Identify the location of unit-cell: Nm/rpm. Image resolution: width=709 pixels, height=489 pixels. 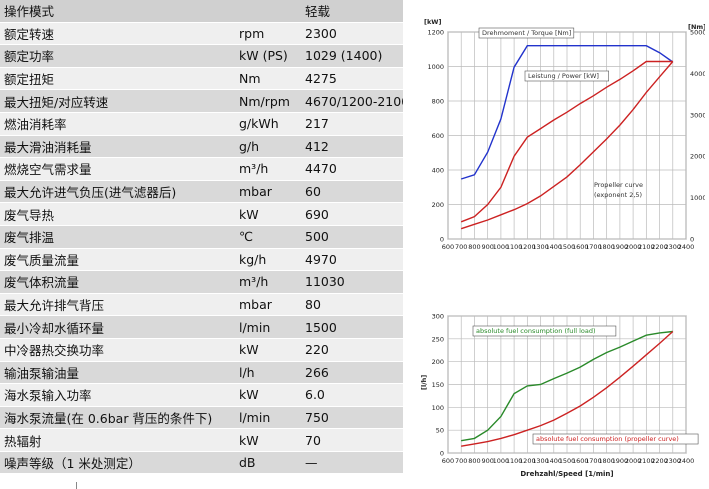
(268, 101).